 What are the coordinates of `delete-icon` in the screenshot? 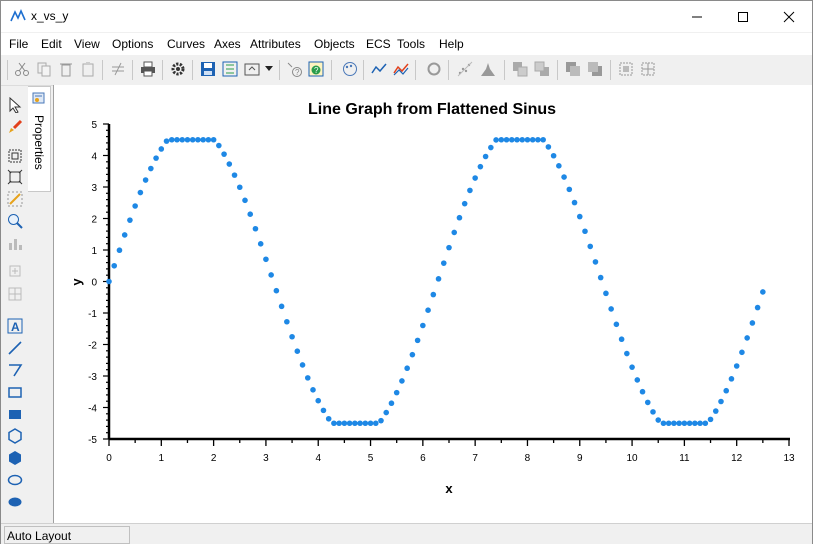 It's located at (66, 69).